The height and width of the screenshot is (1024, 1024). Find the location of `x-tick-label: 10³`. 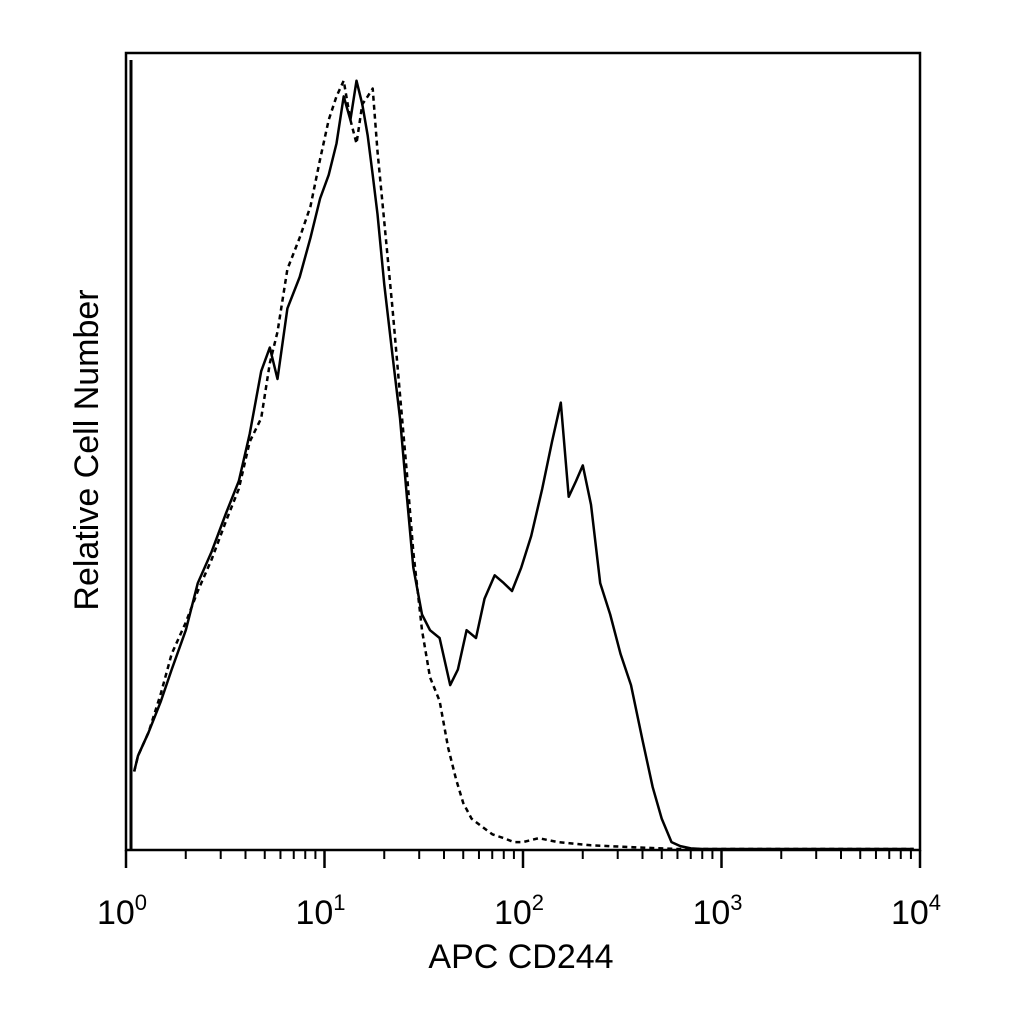

x-tick-label: 10³ is located at coordinates (717, 911).